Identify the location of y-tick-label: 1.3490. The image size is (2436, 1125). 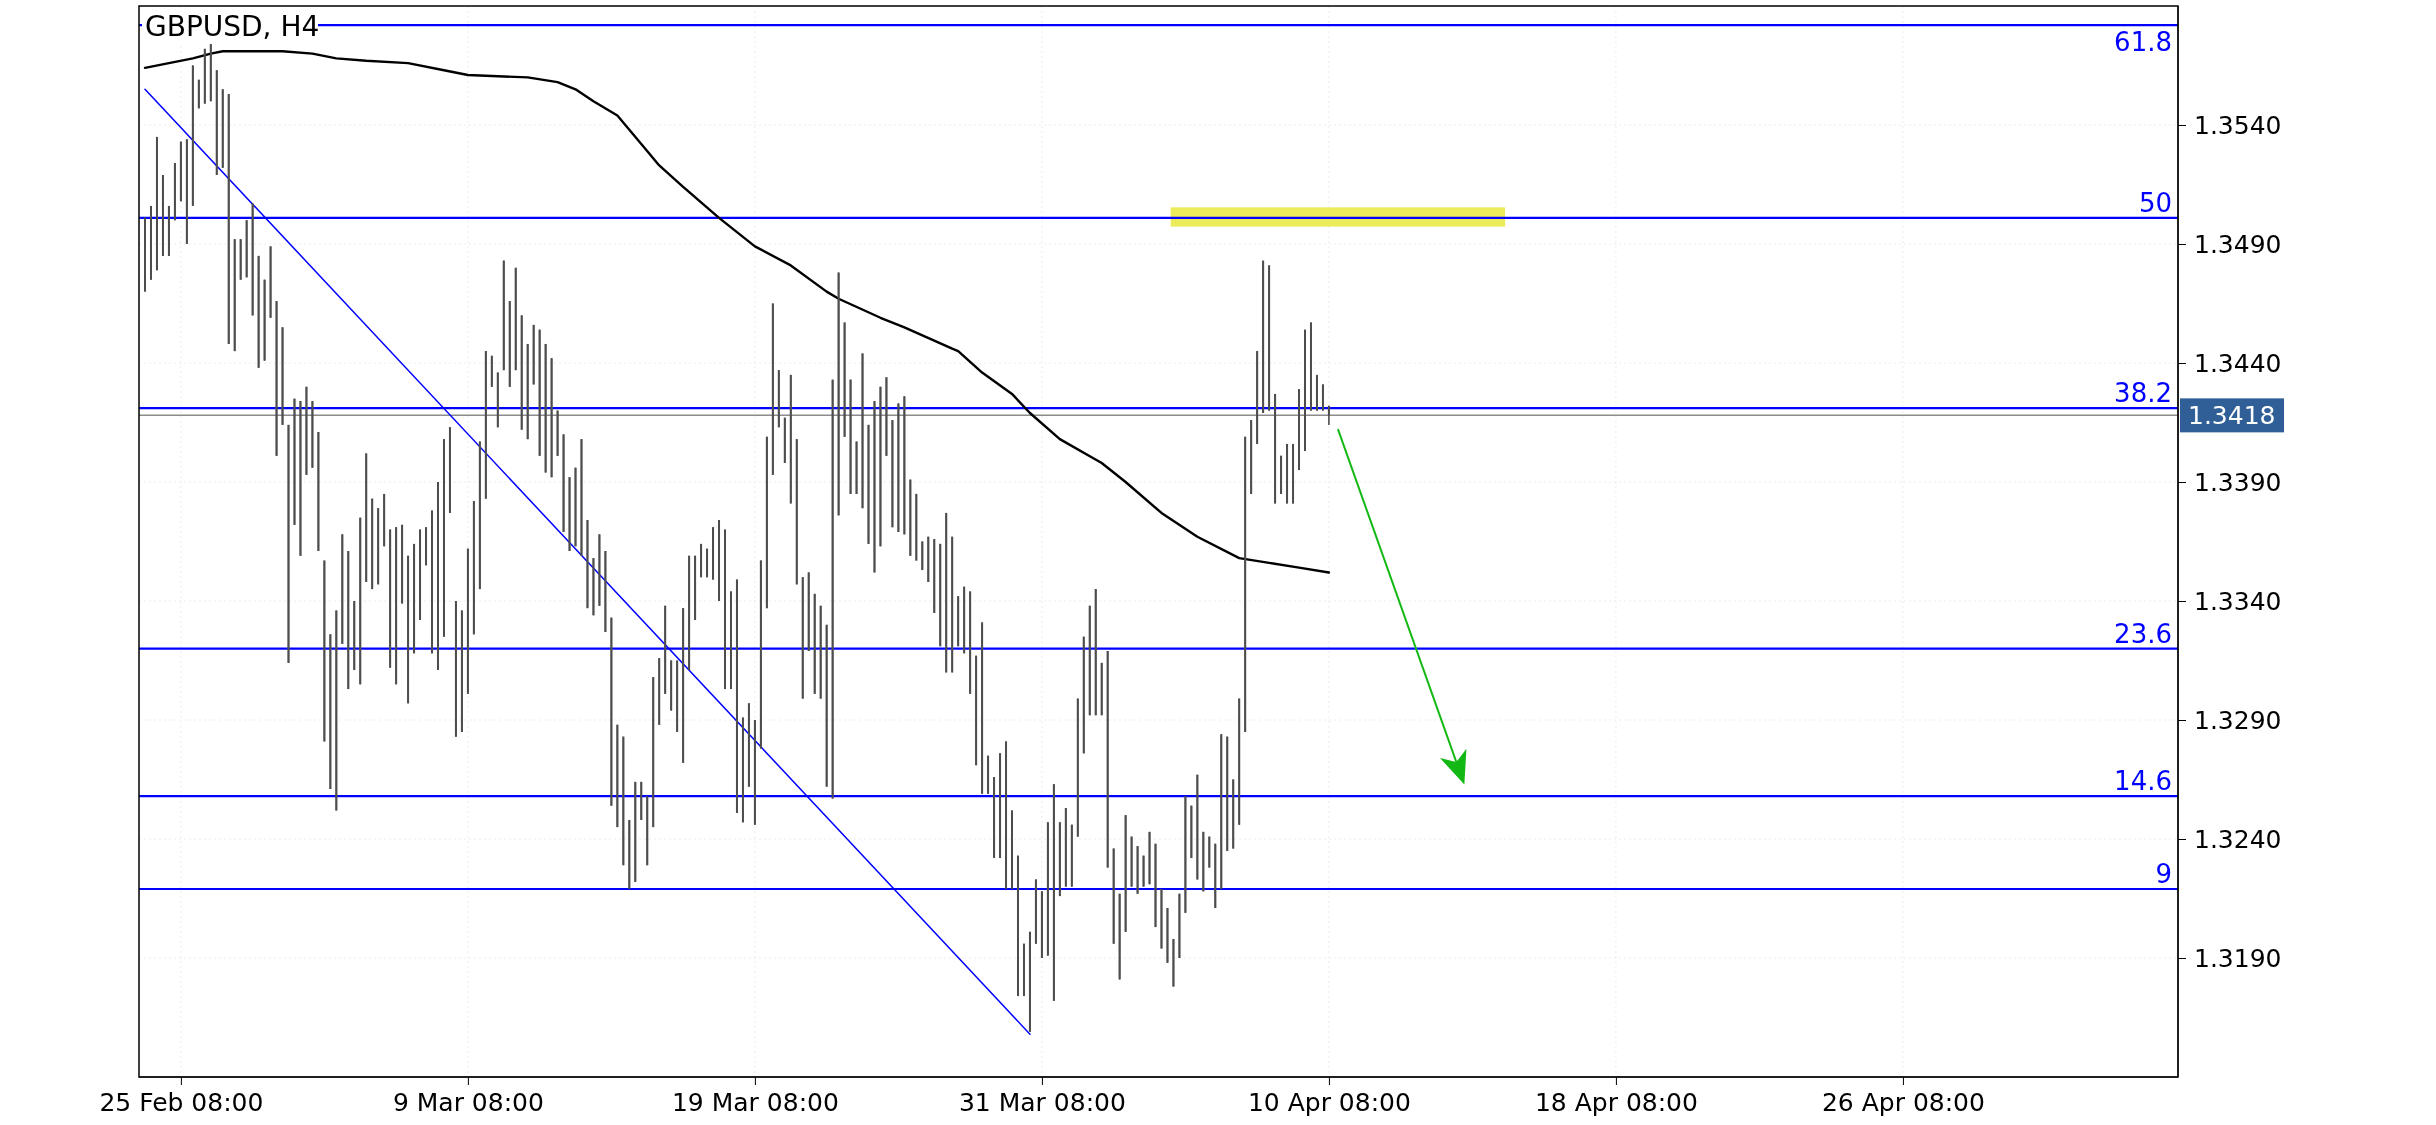
(2238, 244).